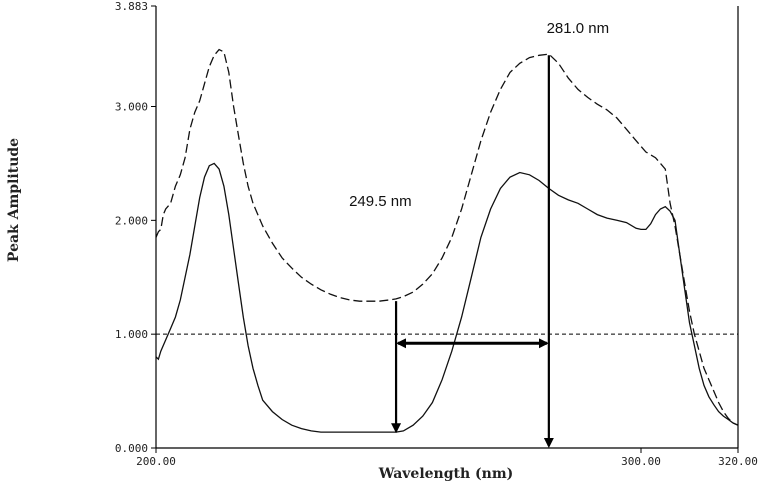  Describe the element at coordinates (131, 334) in the screenshot. I see `y-tick-label: 1.000` at that location.